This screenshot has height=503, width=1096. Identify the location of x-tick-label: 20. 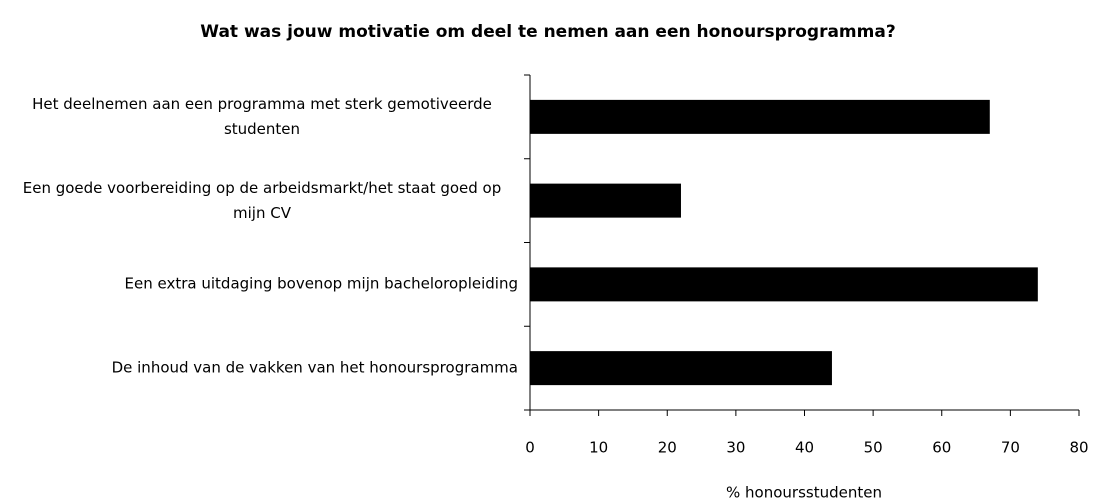
(667, 448).